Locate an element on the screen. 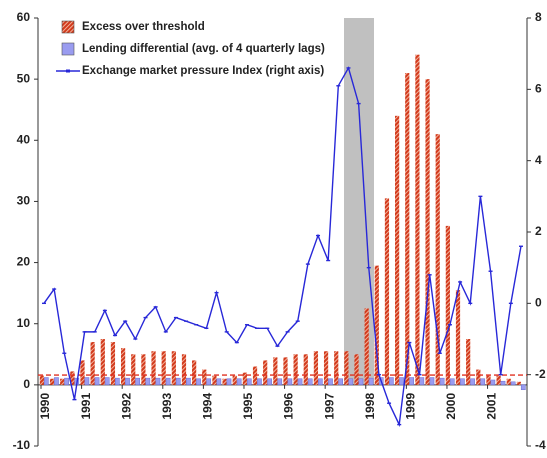 This screenshot has width=547, height=458. y-tick-label: 50 is located at coordinates (24, 78).